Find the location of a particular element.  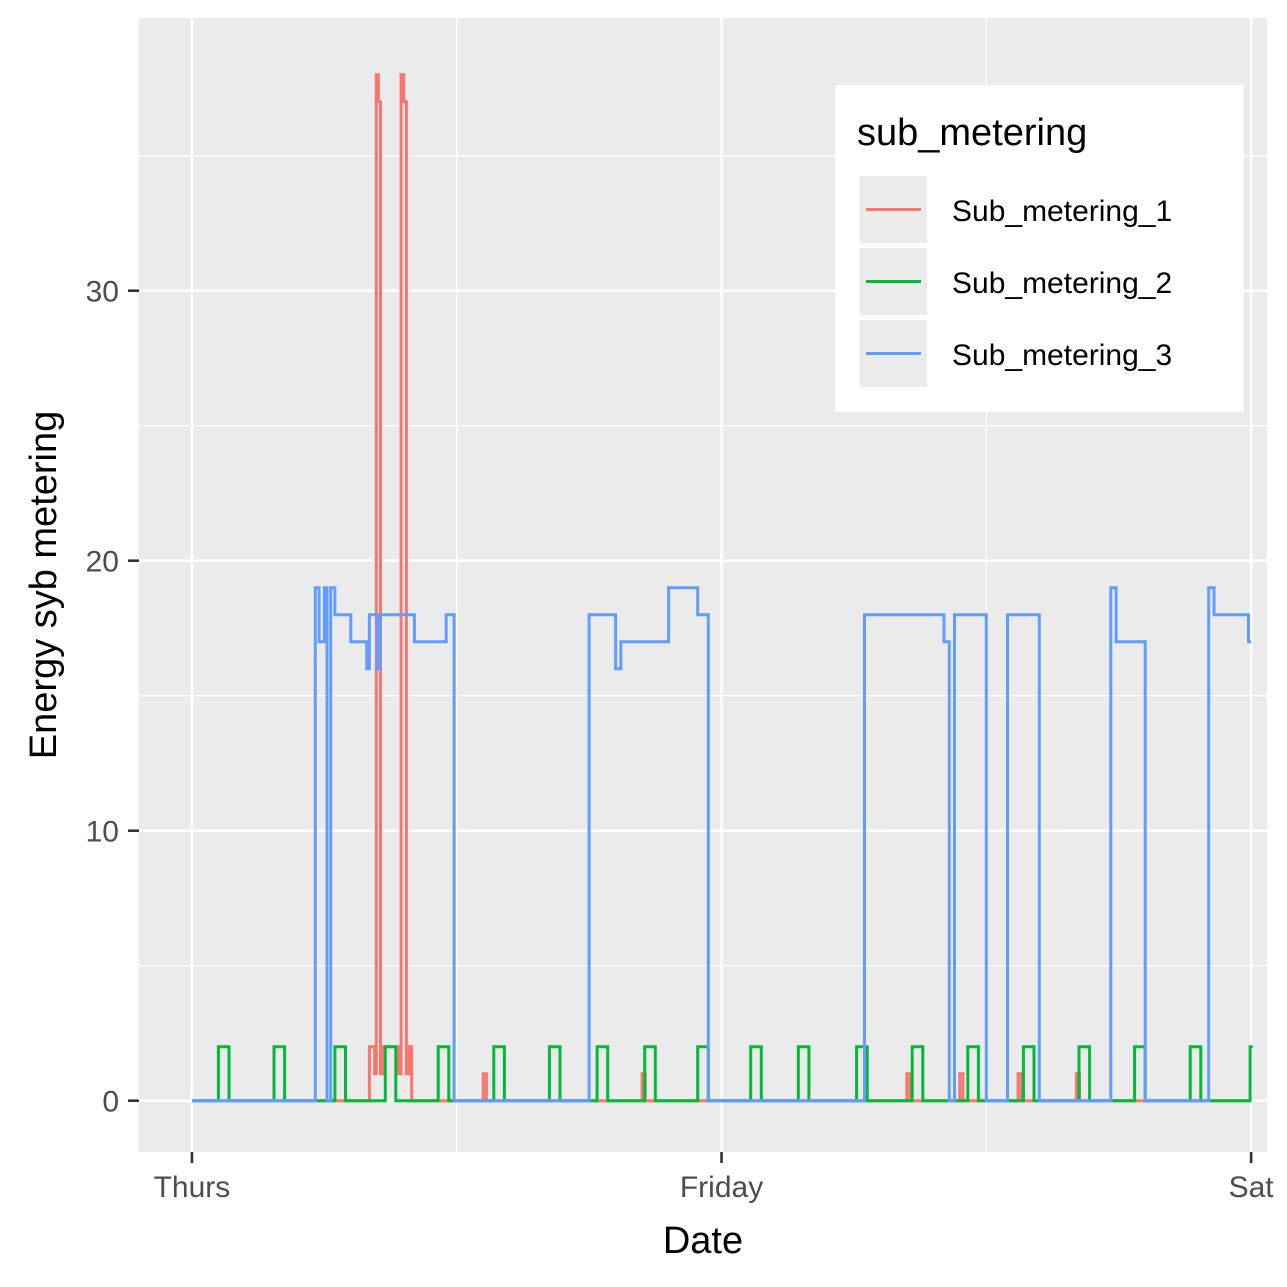

legend-label: Sub_metering_2 is located at coordinates (1062, 283).